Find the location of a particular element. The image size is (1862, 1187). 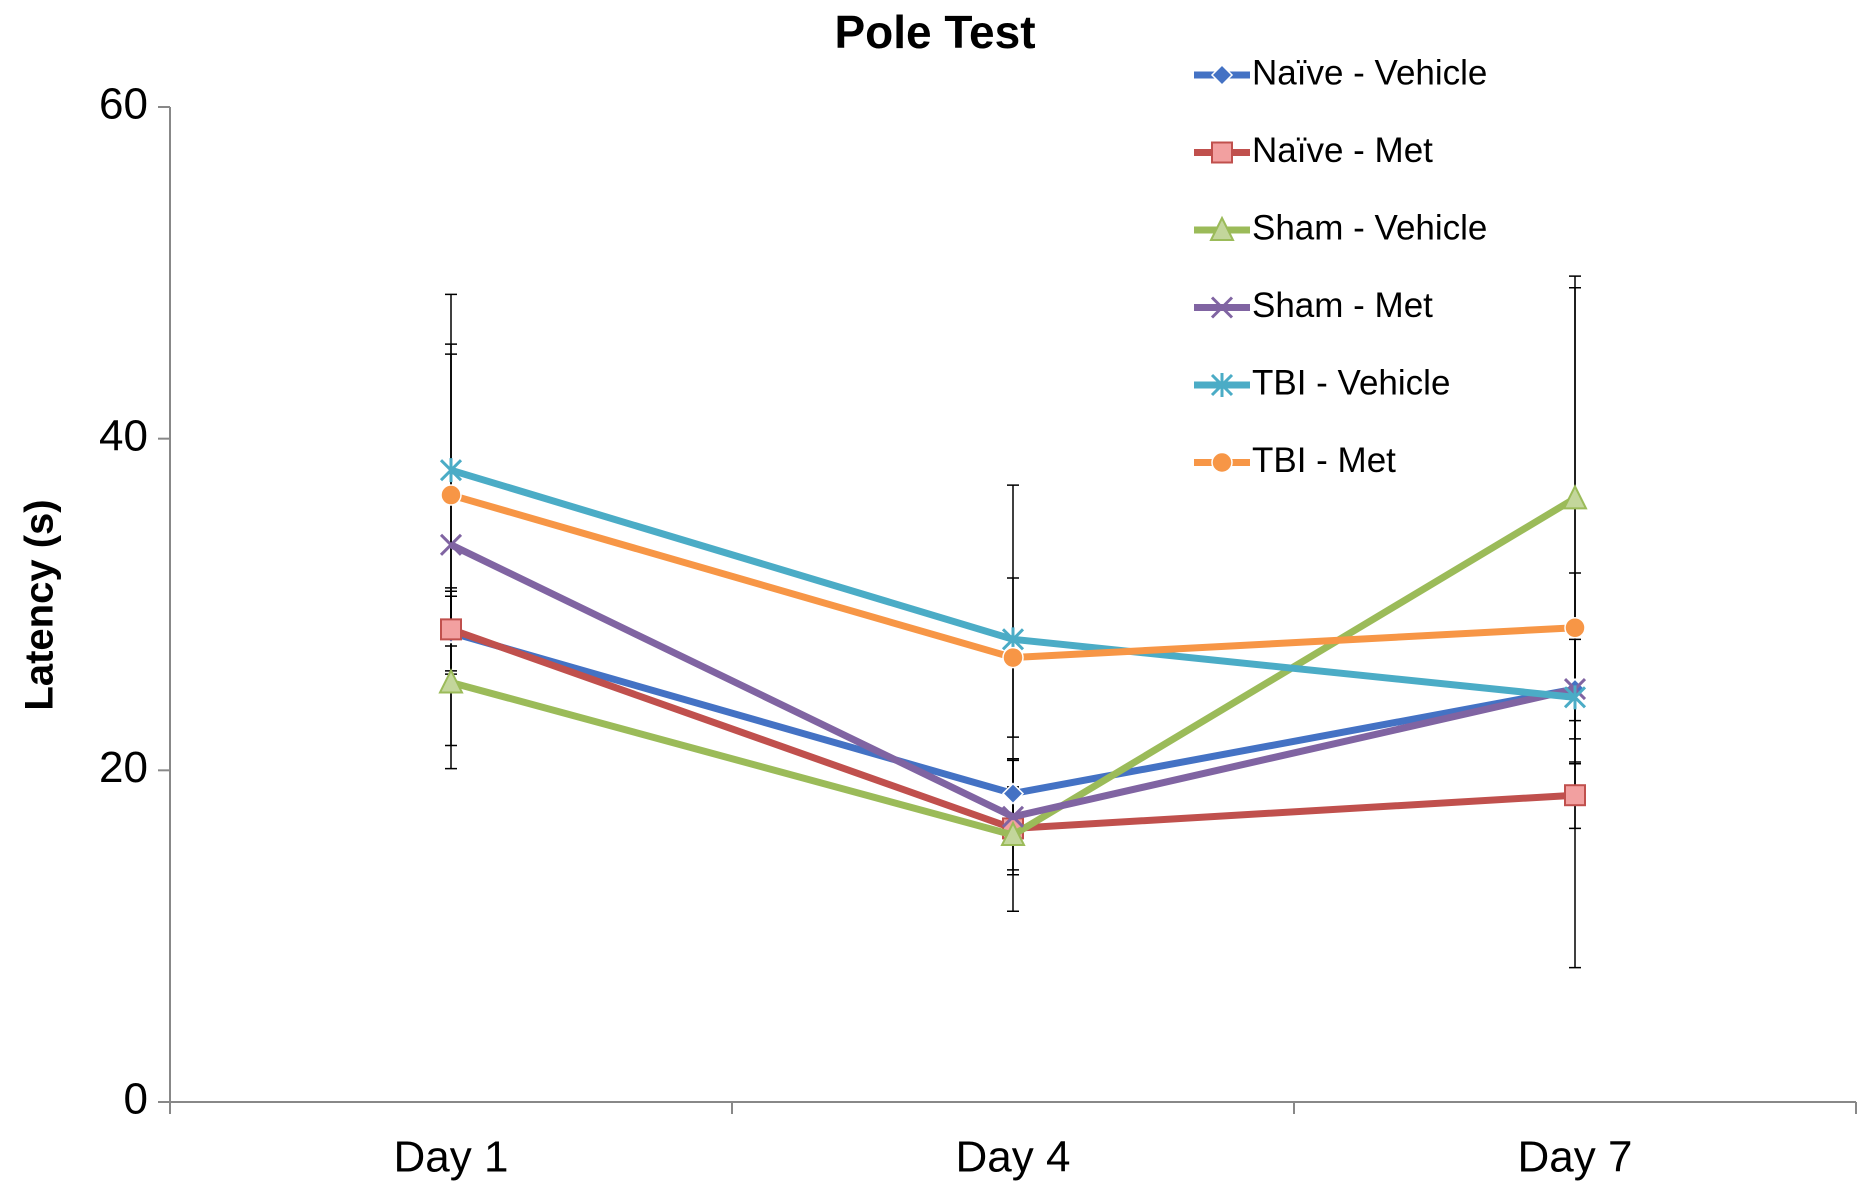

legend-entry: Sham - Vehicle is located at coordinates (1340, 227).